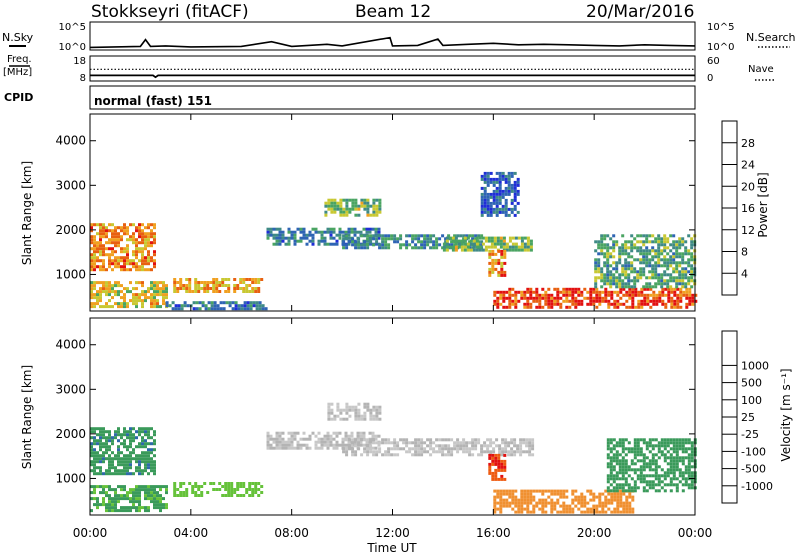 The image size is (800, 558). Describe the element at coordinates (393, 12) in the screenshot. I see `beam-label: Beam 12` at that location.